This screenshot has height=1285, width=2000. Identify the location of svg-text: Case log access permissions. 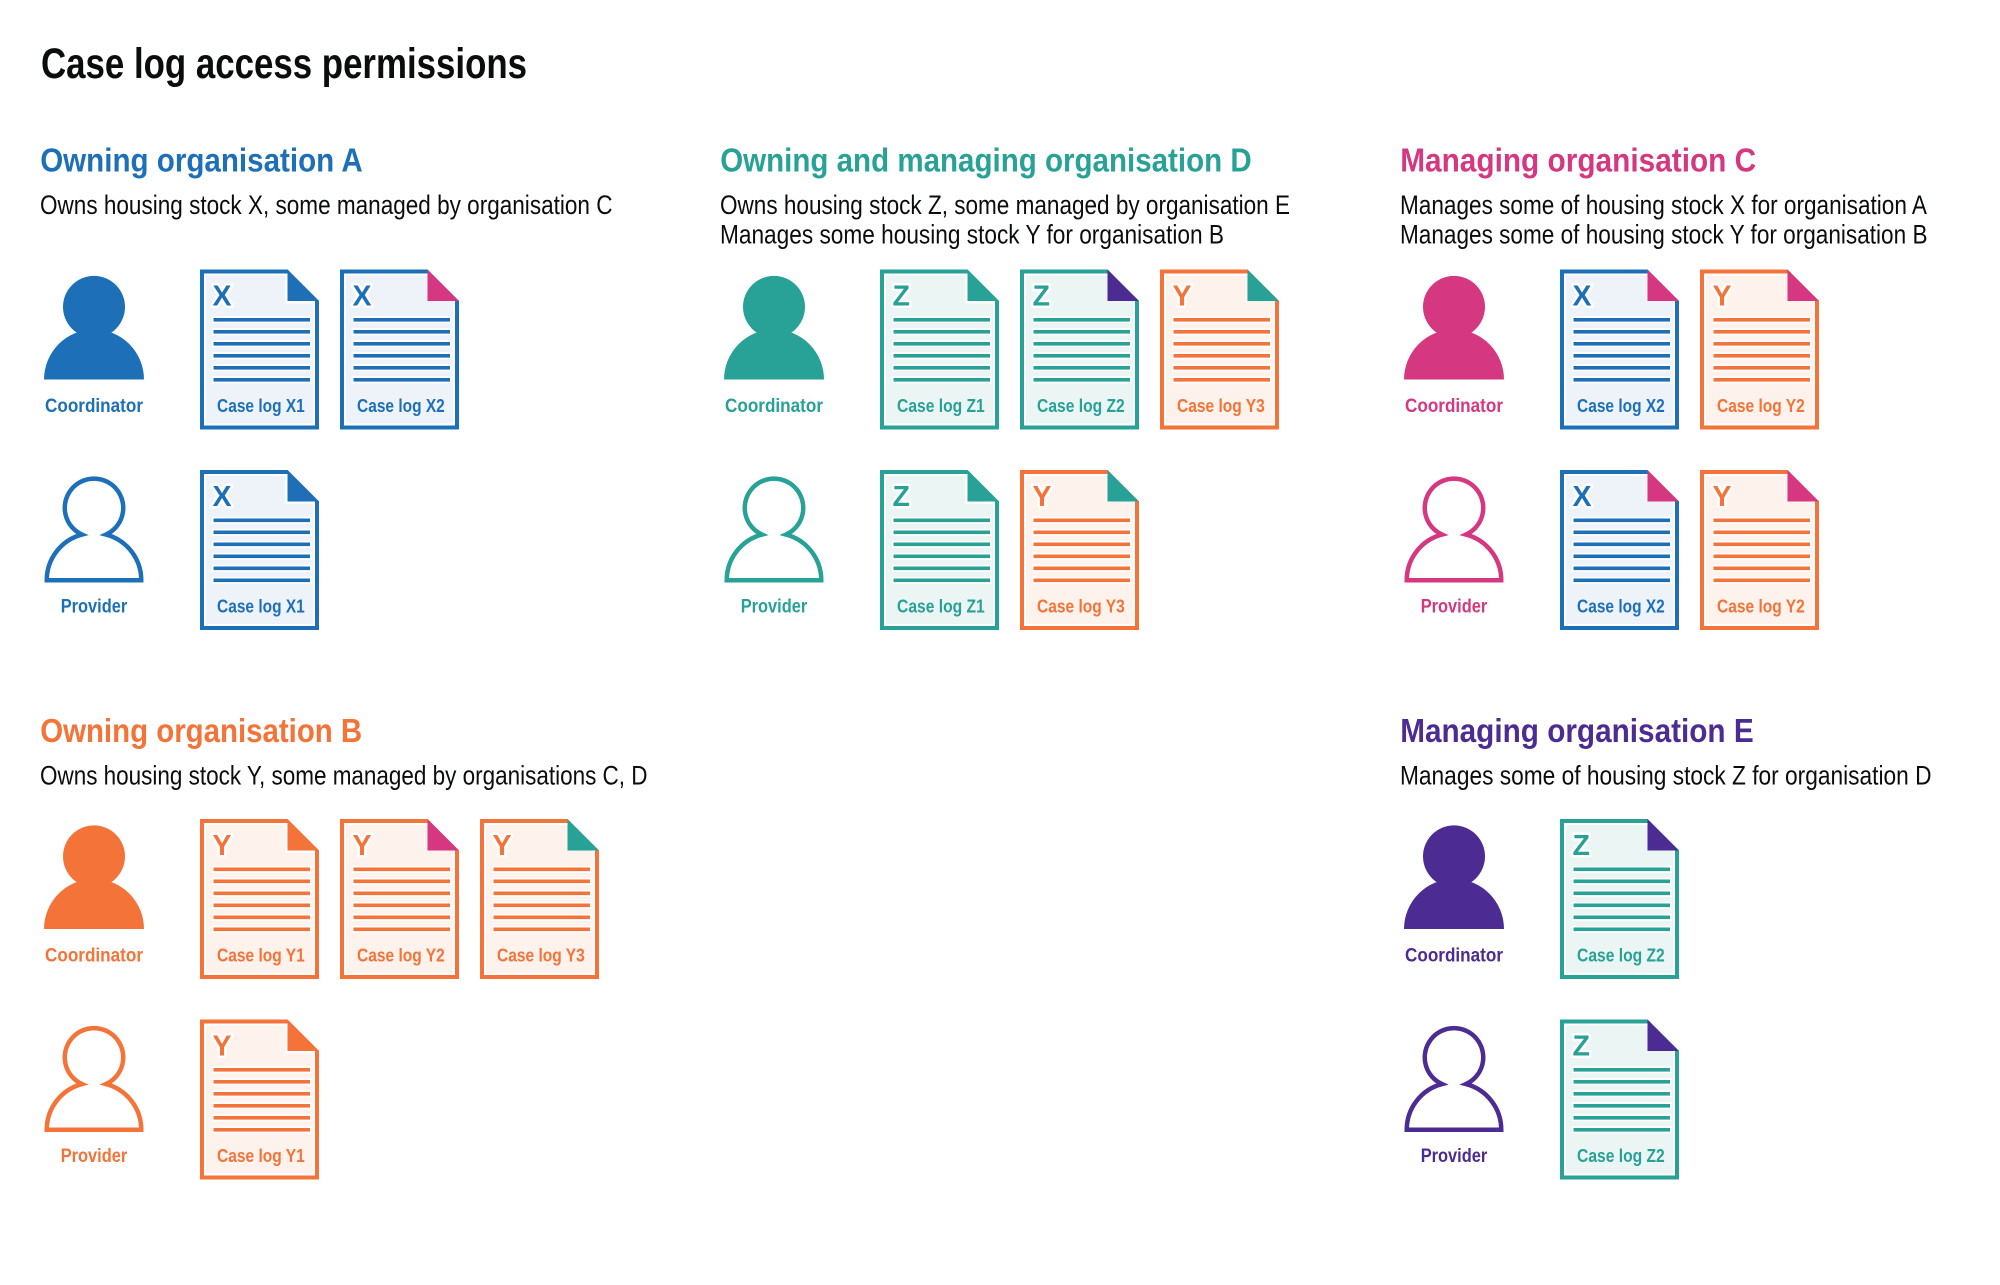
(284, 64).